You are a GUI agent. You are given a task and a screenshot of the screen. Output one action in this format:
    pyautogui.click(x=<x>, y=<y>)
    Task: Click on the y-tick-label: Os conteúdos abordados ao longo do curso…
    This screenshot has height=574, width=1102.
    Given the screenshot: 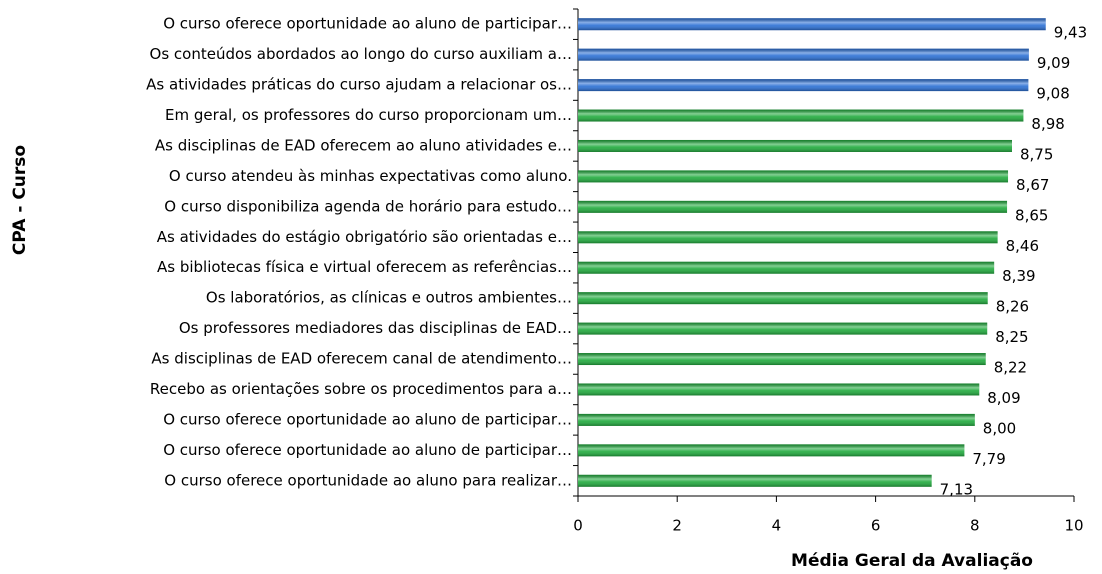 What is the action you would take?
    pyautogui.click(x=361, y=54)
    